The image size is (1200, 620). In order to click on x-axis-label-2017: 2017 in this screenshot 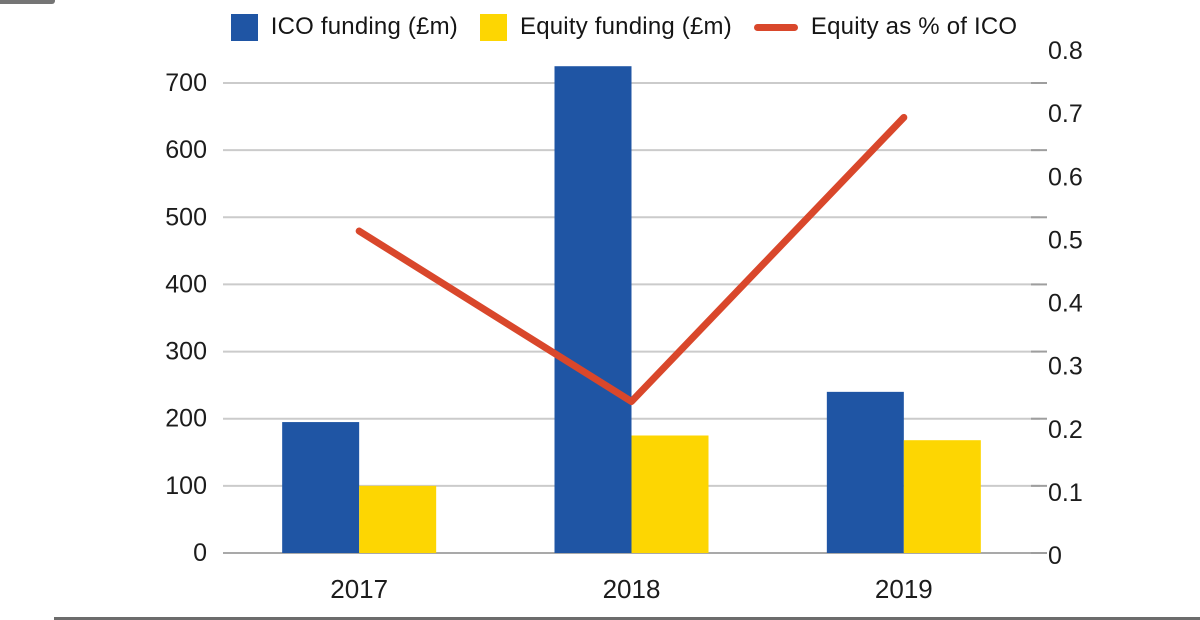, I will do `click(359, 589)`.